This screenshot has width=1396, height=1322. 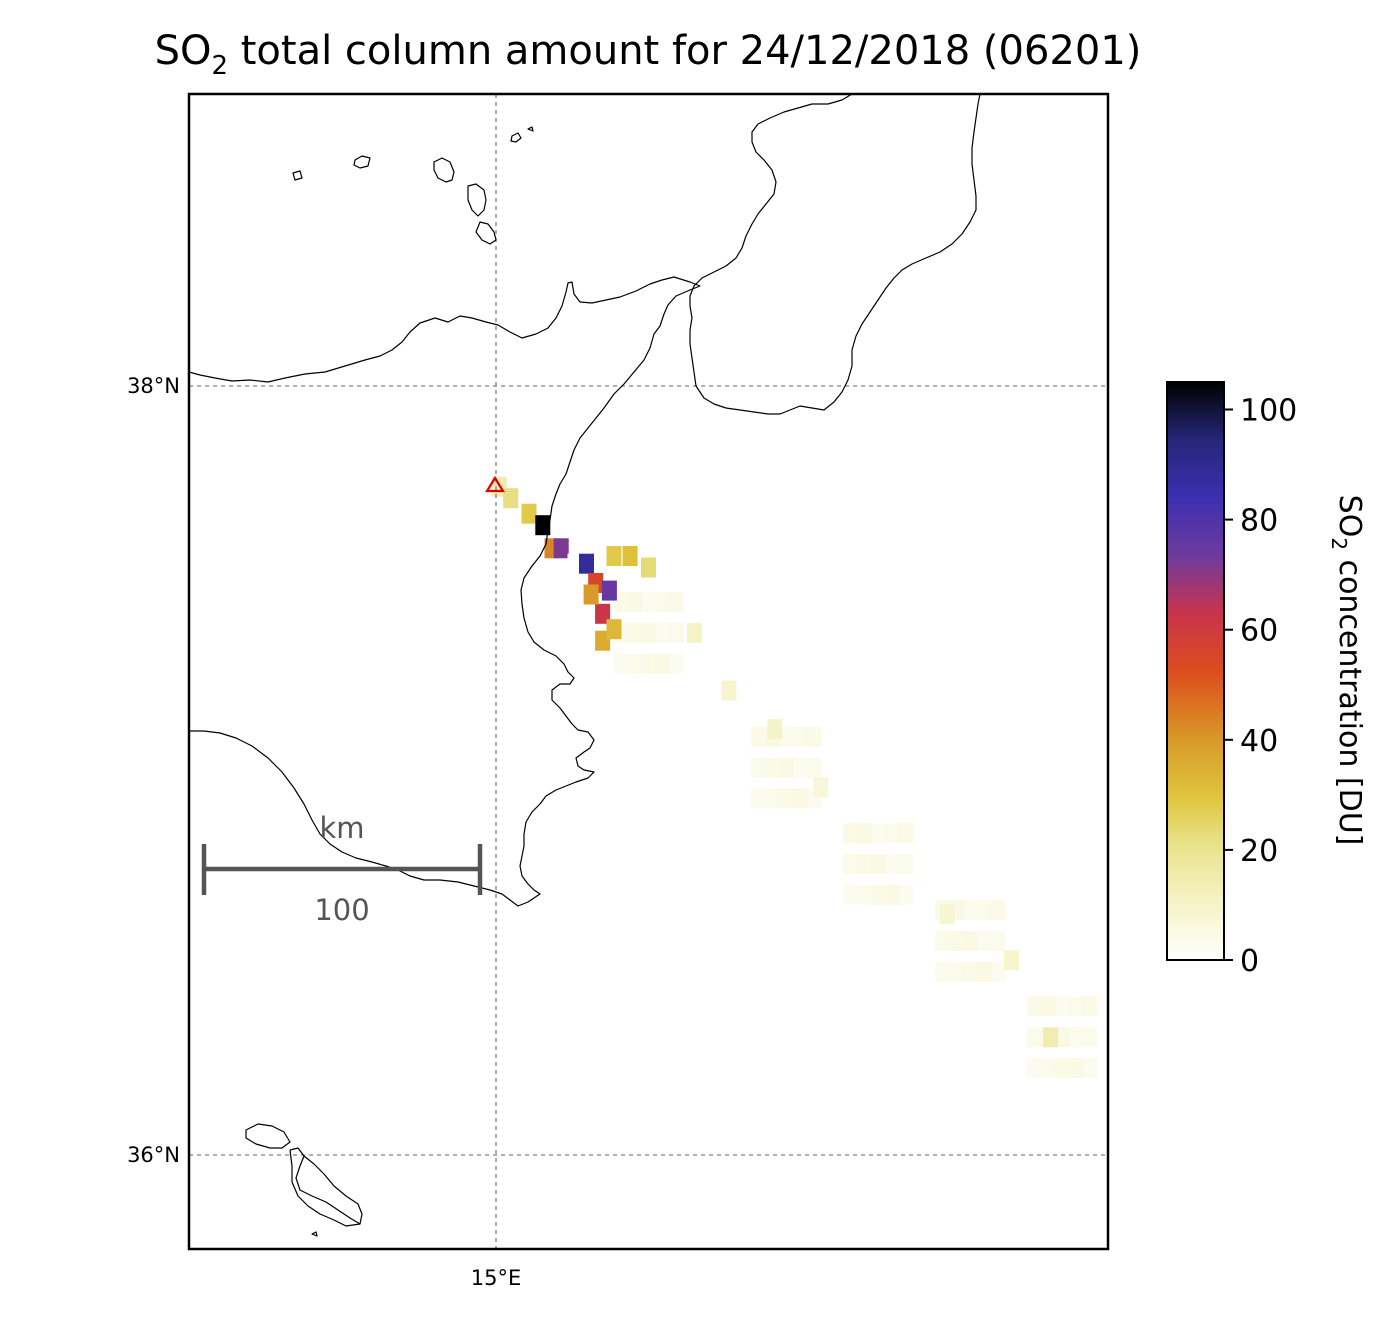 What do you see at coordinates (495, 484) in the screenshot?
I see `volcano-triangle-icon` at bounding box center [495, 484].